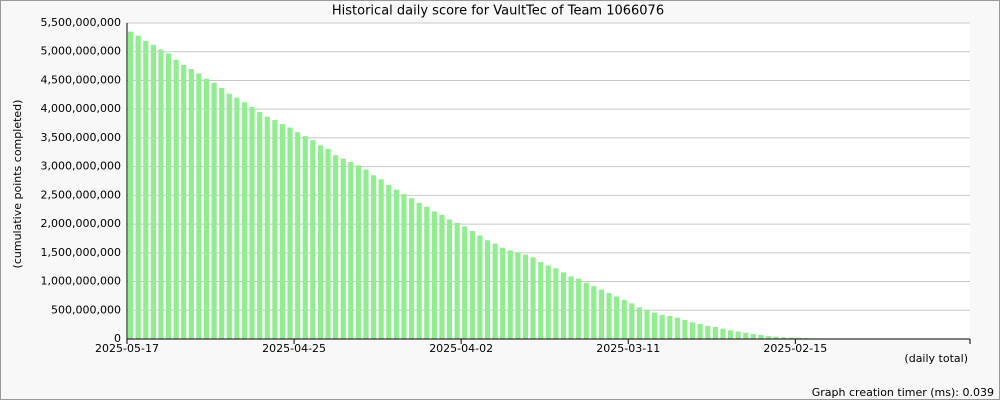 Image resolution: width=1000 pixels, height=400 pixels. Describe the element at coordinates (628, 348) in the screenshot. I see `x-tick-label: 2025-03-11` at that location.